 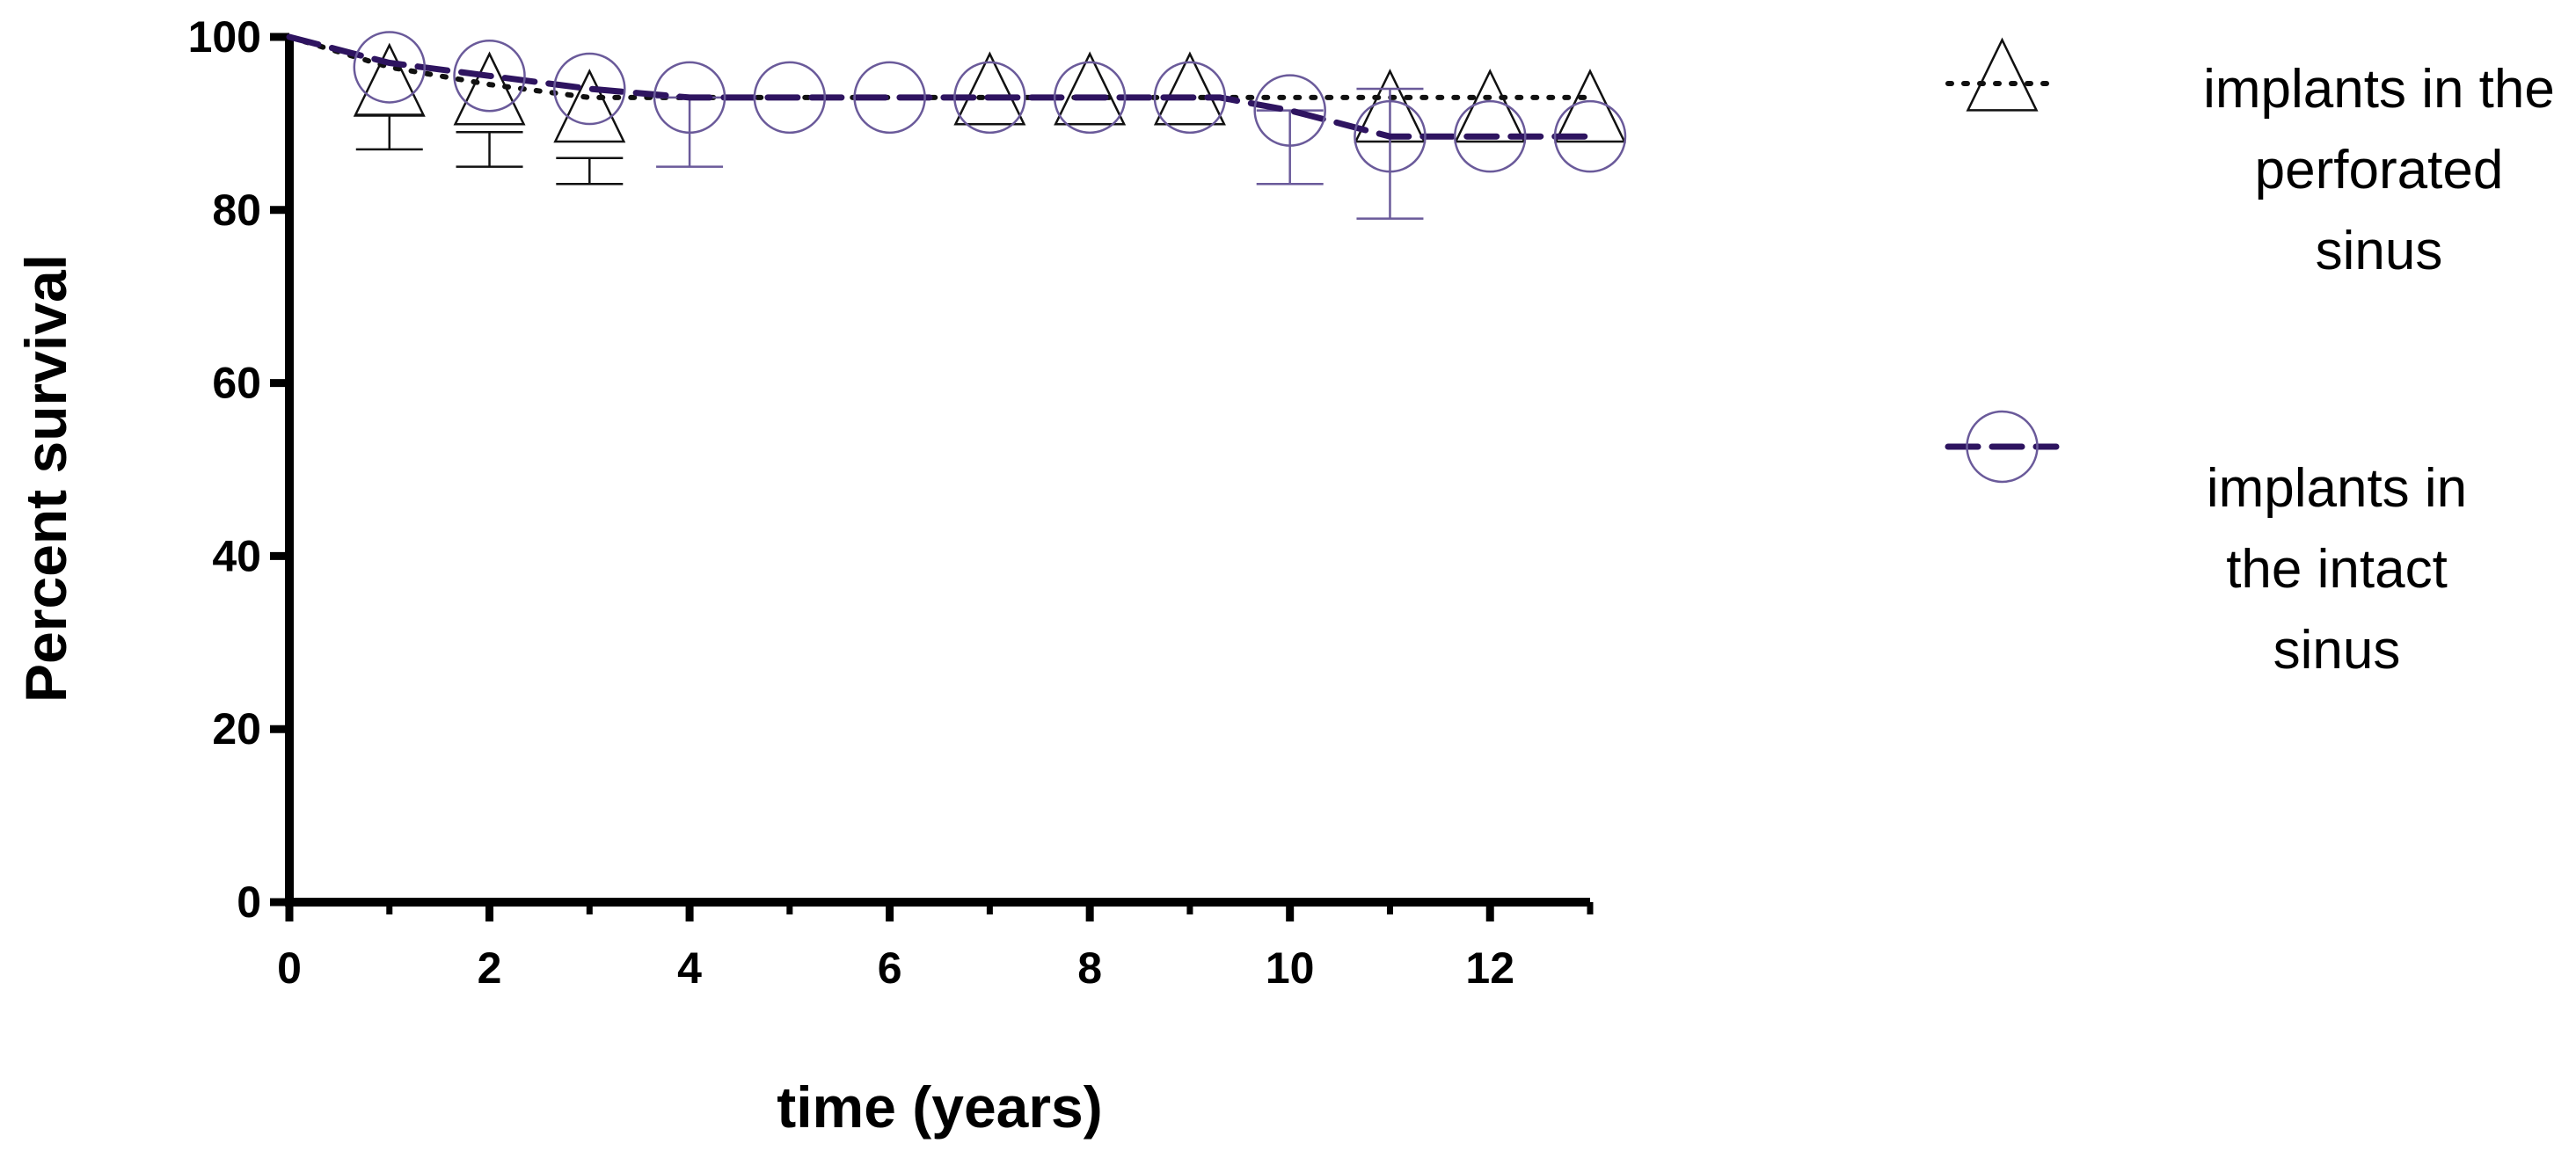 What do you see at coordinates (1089, 968) in the screenshot?
I see `x-tick-label: 8` at bounding box center [1089, 968].